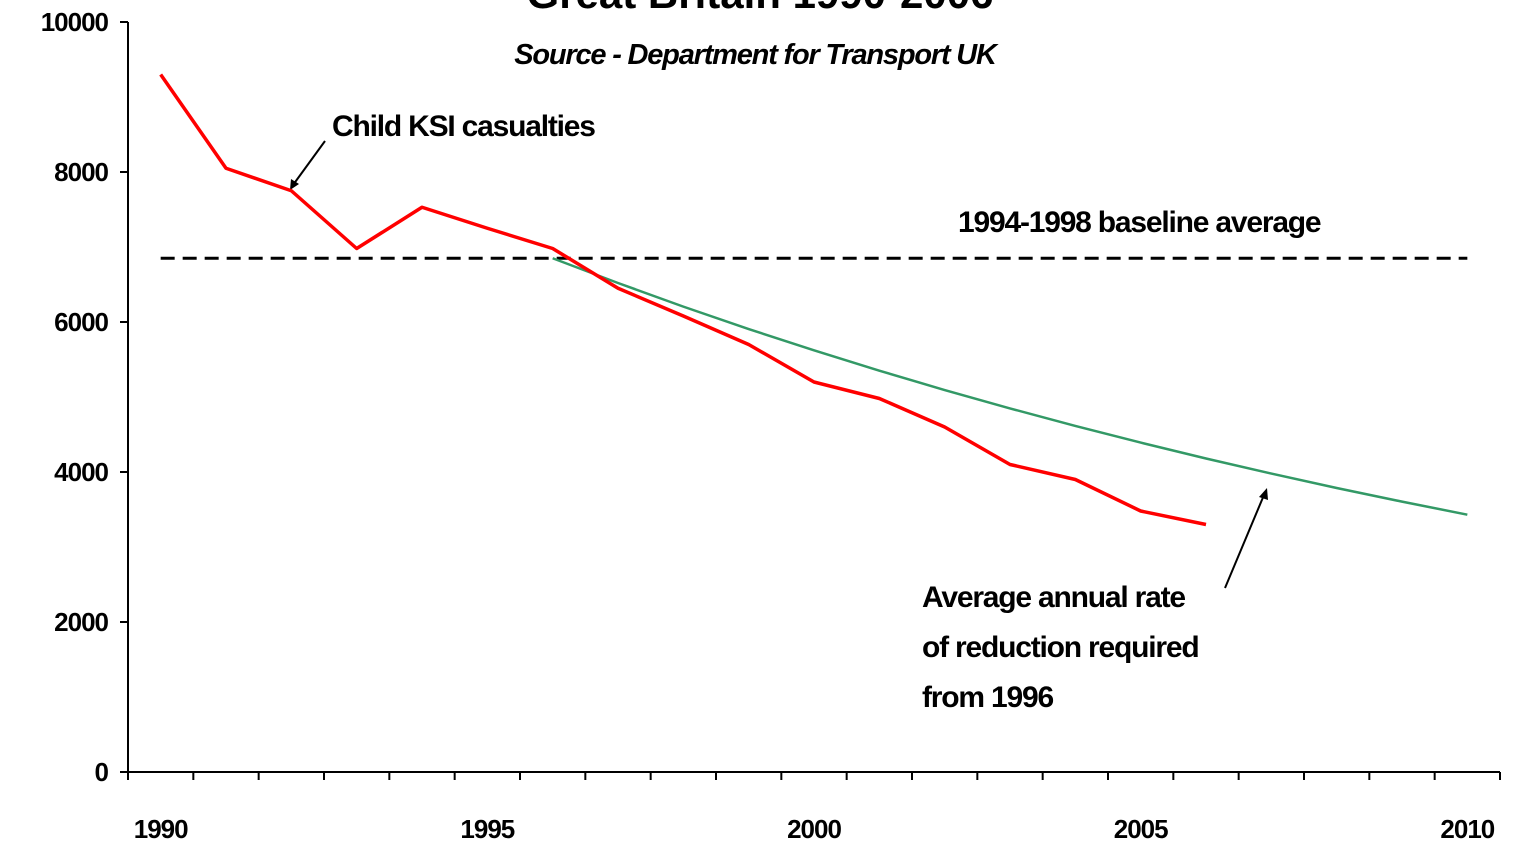 Image resolution: width=1517 pixels, height=844 pixels. I want to click on x-tick-label: 2000, so click(814, 829).